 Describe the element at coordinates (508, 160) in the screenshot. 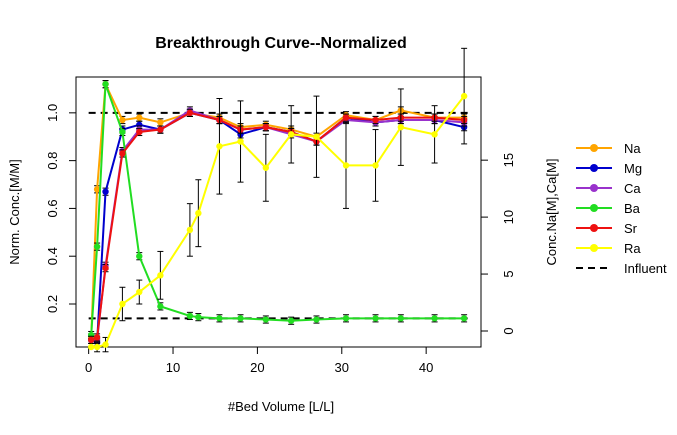

I see `y2-tick-label: 15` at that location.